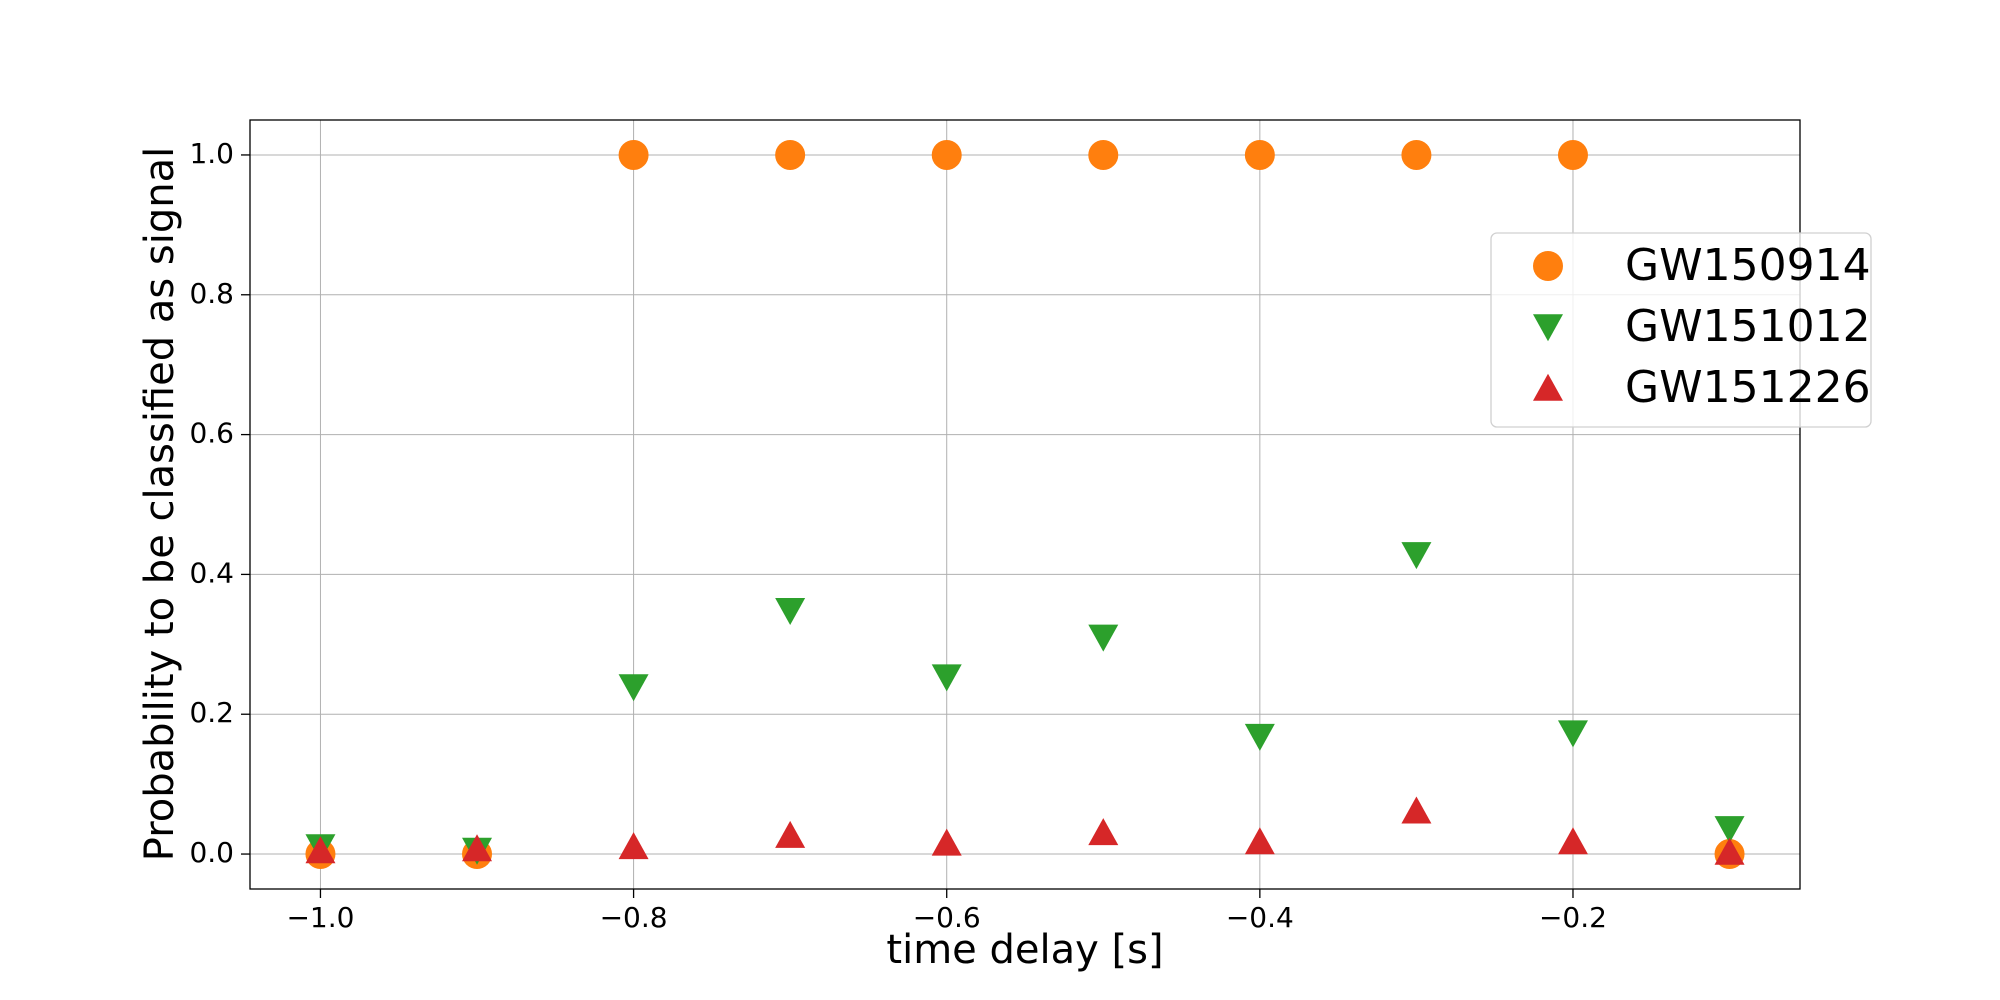 This screenshot has height=1000, width=2000. What do you see at coordinates (1748, 387) in the screenshot?
I see `legend-label: GW151226` at bounding box center [1748, 387].